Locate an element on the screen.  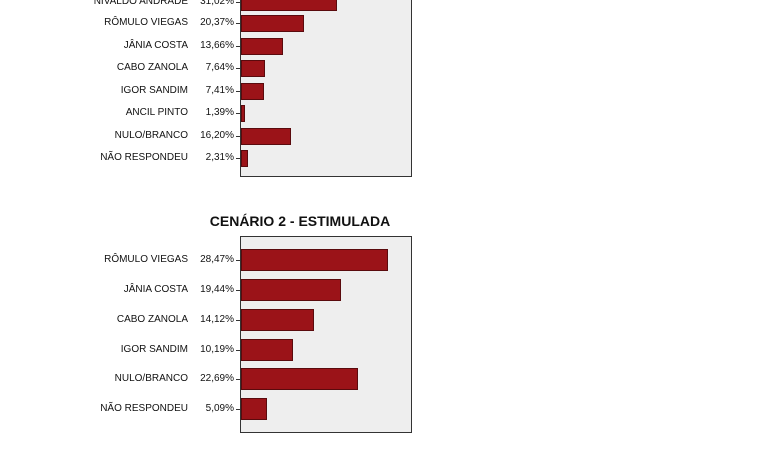
value-label: 5,09% is located at coordinates (219, 408).